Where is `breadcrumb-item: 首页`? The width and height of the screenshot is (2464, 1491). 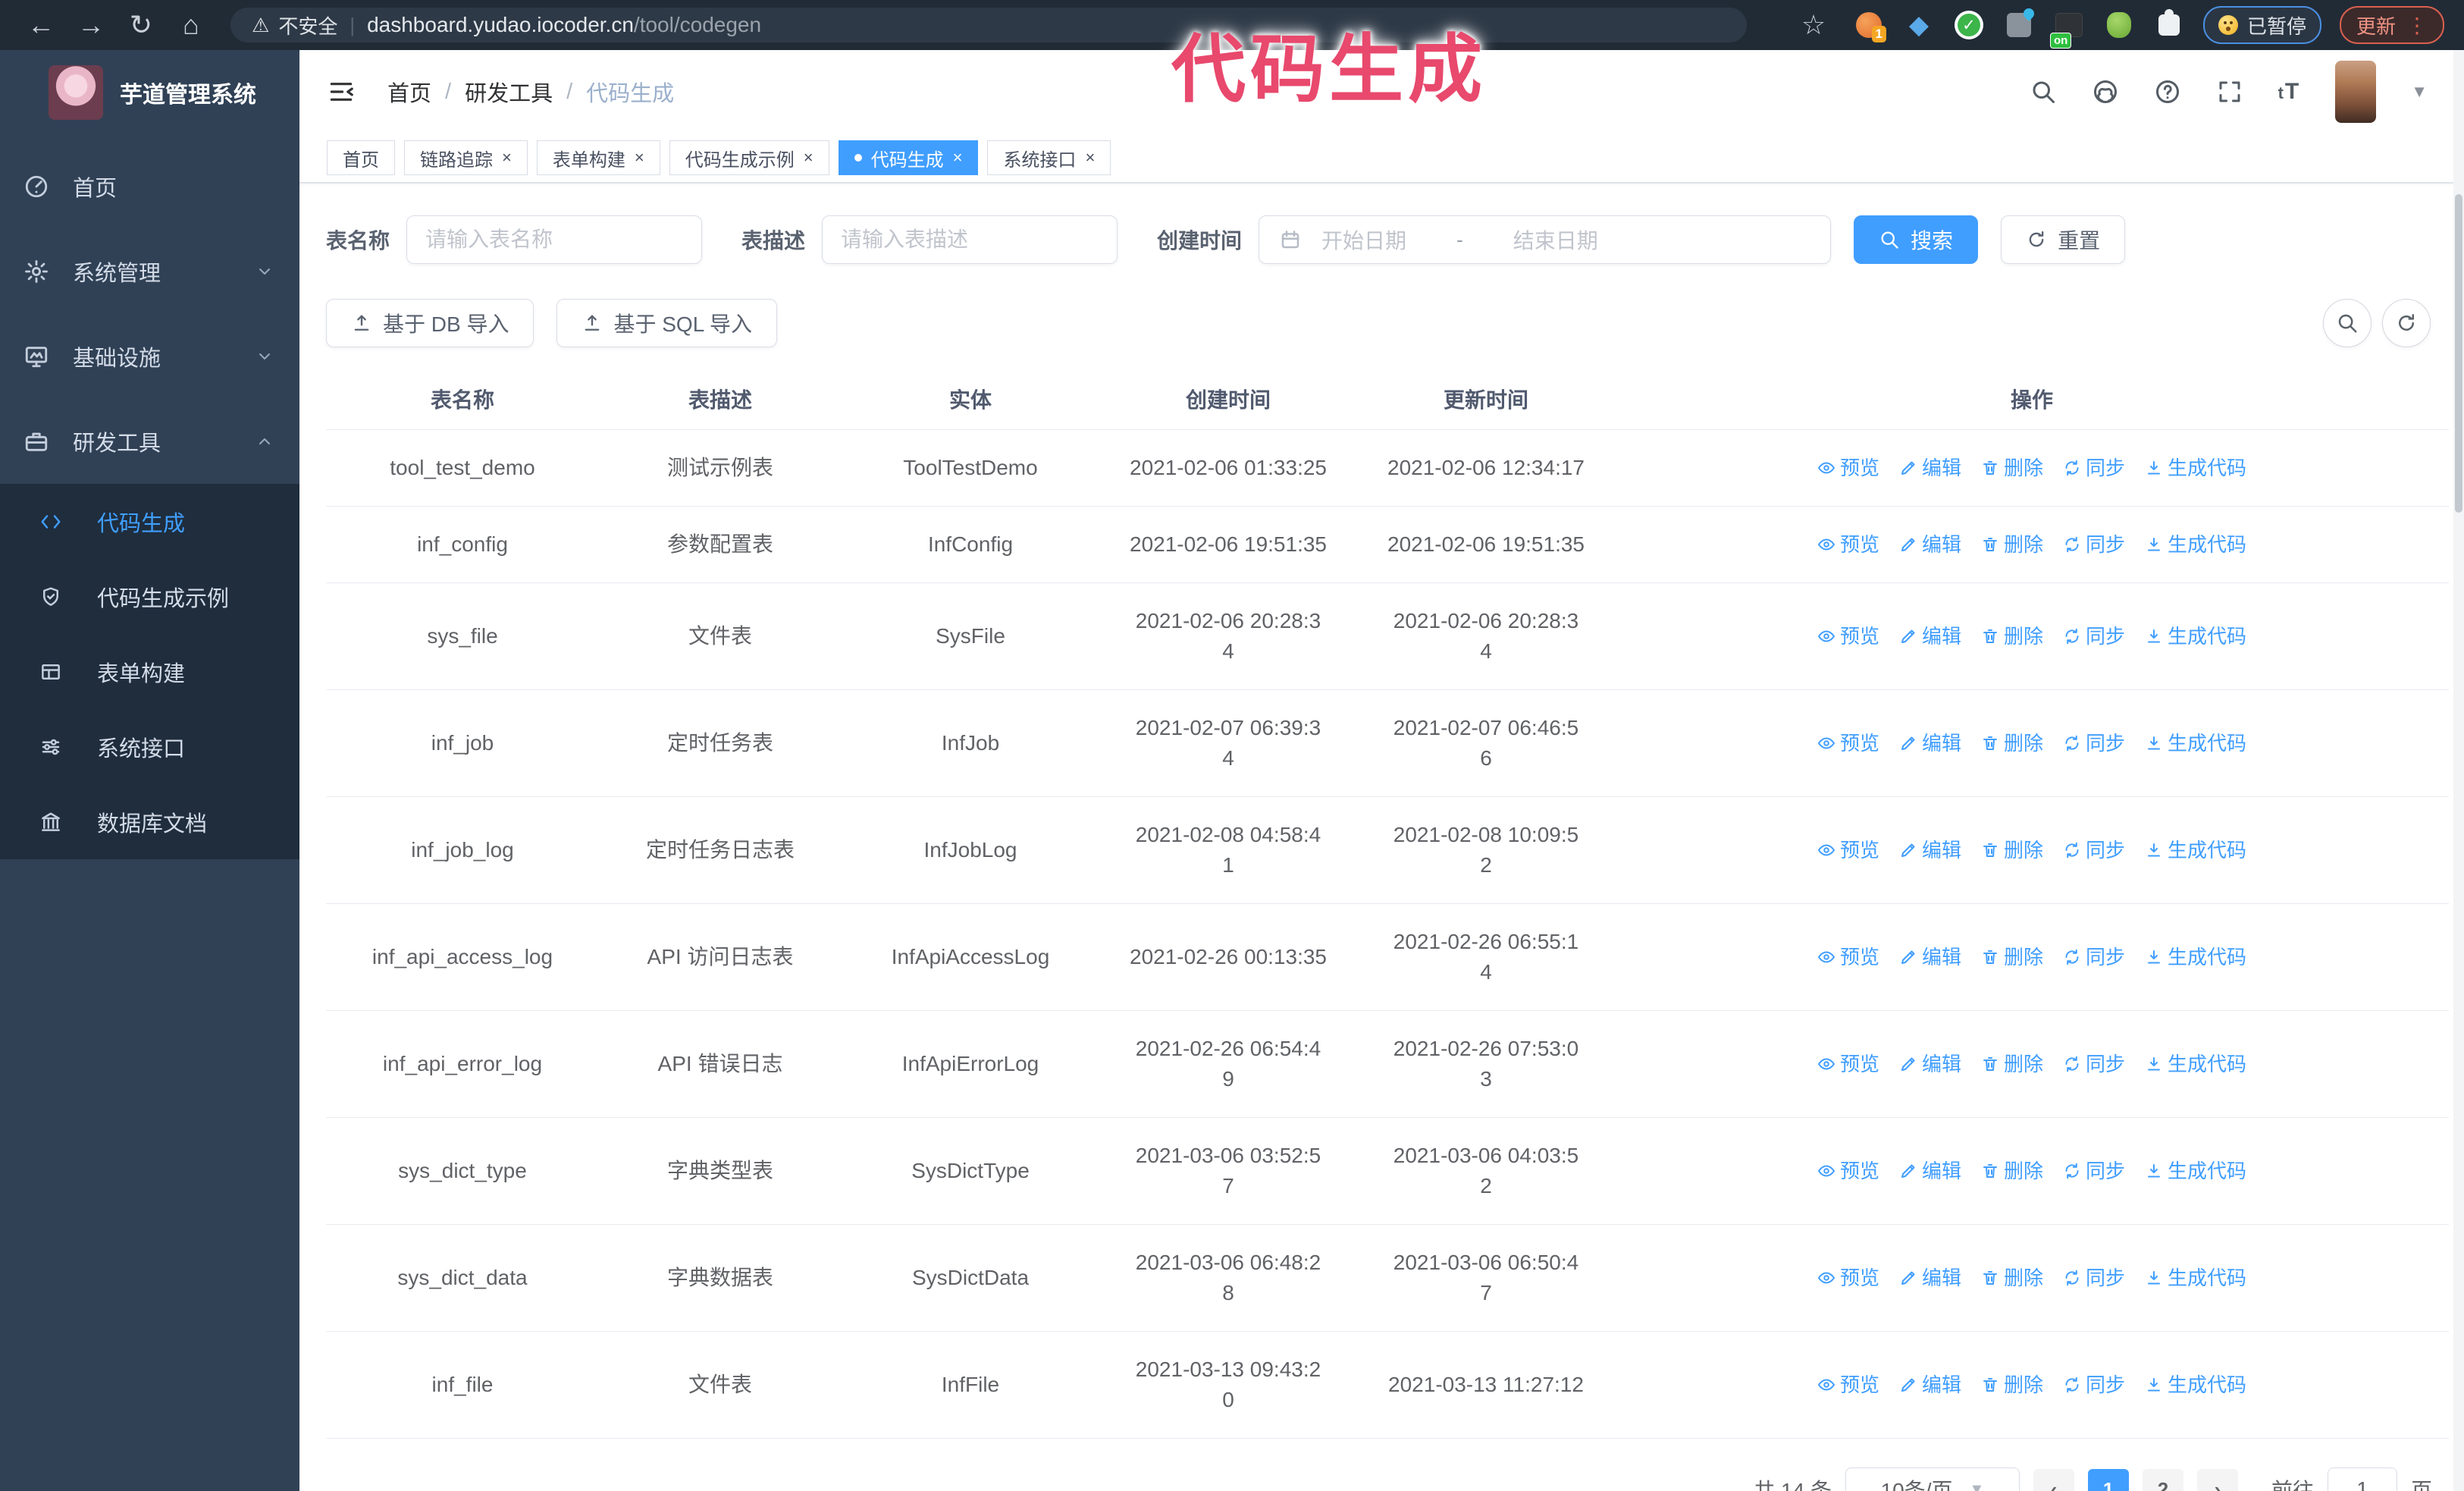 breadcrumb-item: 首页 is located at coordinates (409, 94).